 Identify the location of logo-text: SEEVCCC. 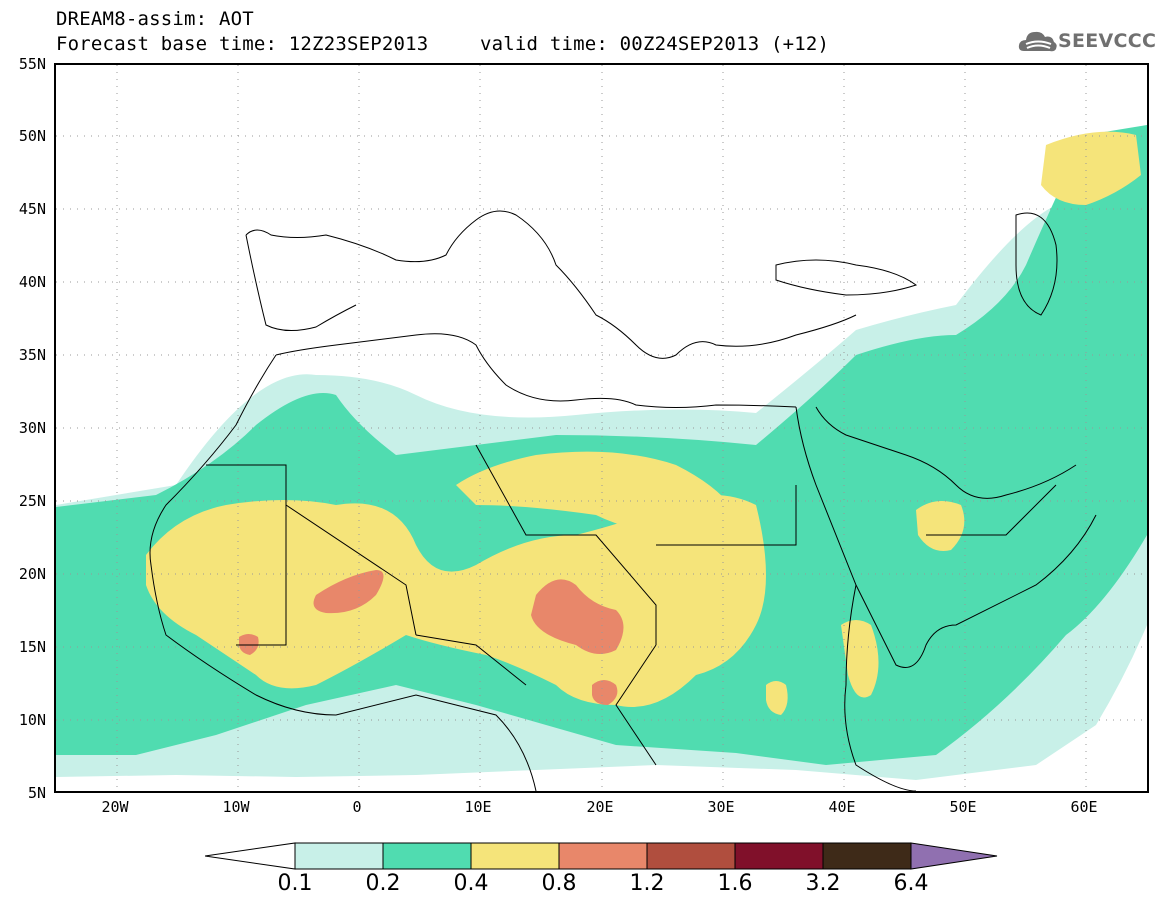
(1107, 41).